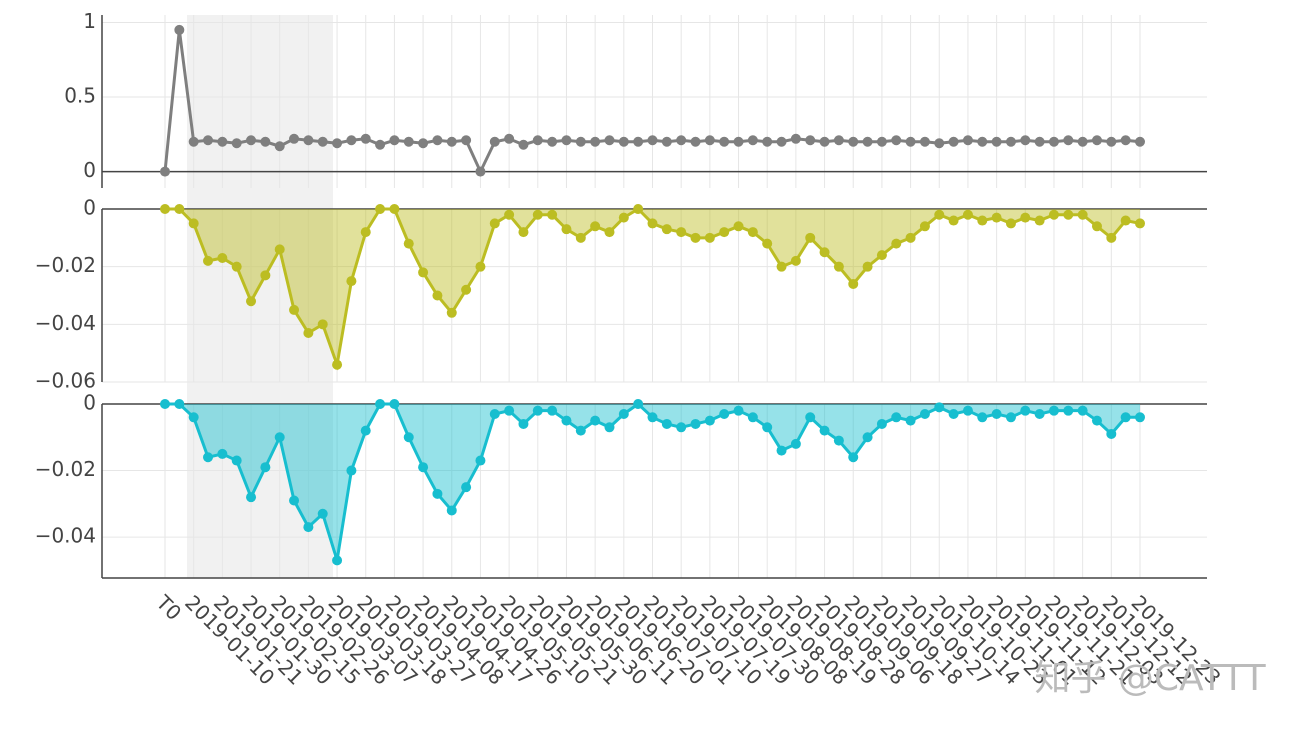 Image resolution: width=1306 pixels, height=738 pixels. Describe the element at coordinates (89, 21) in the screenshot. I see `y-tick-label: 1` at that location.